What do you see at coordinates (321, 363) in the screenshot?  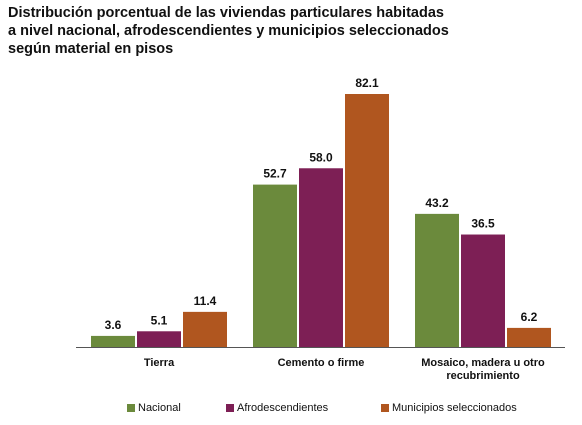 I see `category-label-1: Cemento o firme` at bounding box center [321, 363].